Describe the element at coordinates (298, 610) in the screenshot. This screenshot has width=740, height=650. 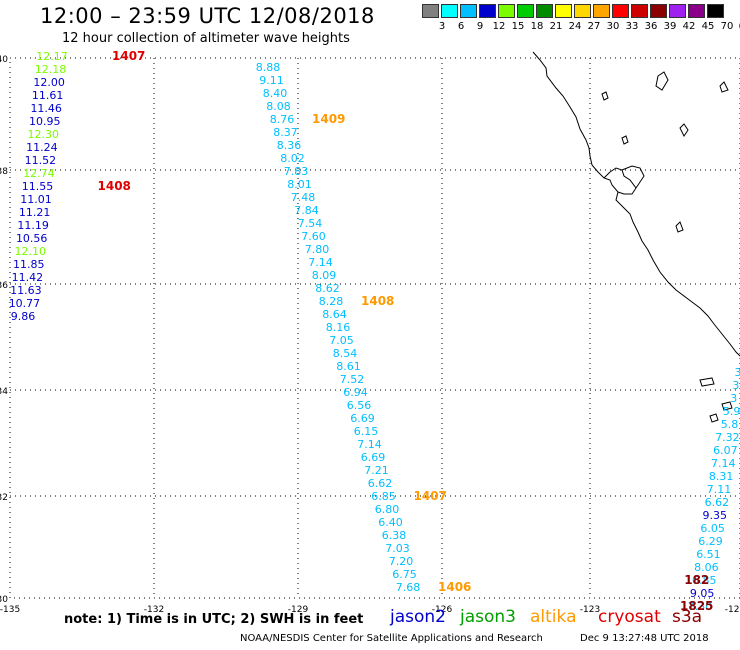
I see `lon-tick-label: -129` at that location.